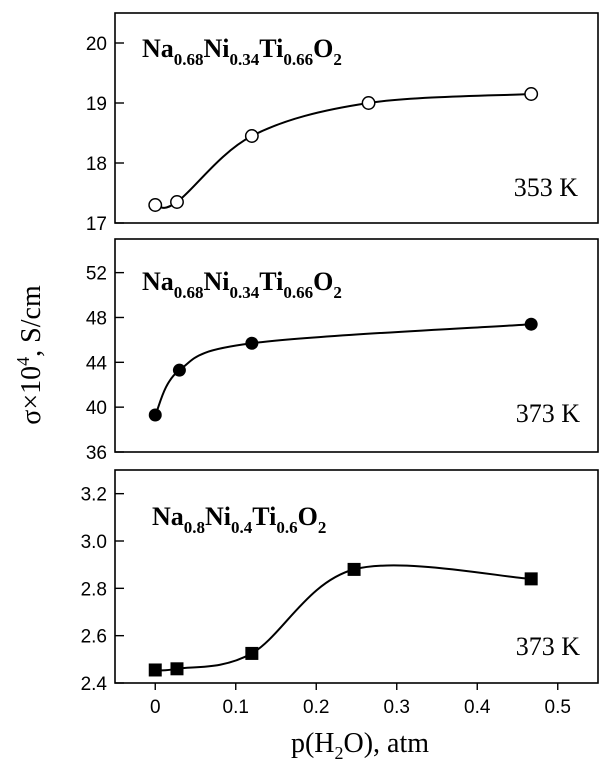  What do you see at coordinates (94, 637) in the screenshot?
I see `y-tick-label-3: 2.6` at bounding box center [94, 637].